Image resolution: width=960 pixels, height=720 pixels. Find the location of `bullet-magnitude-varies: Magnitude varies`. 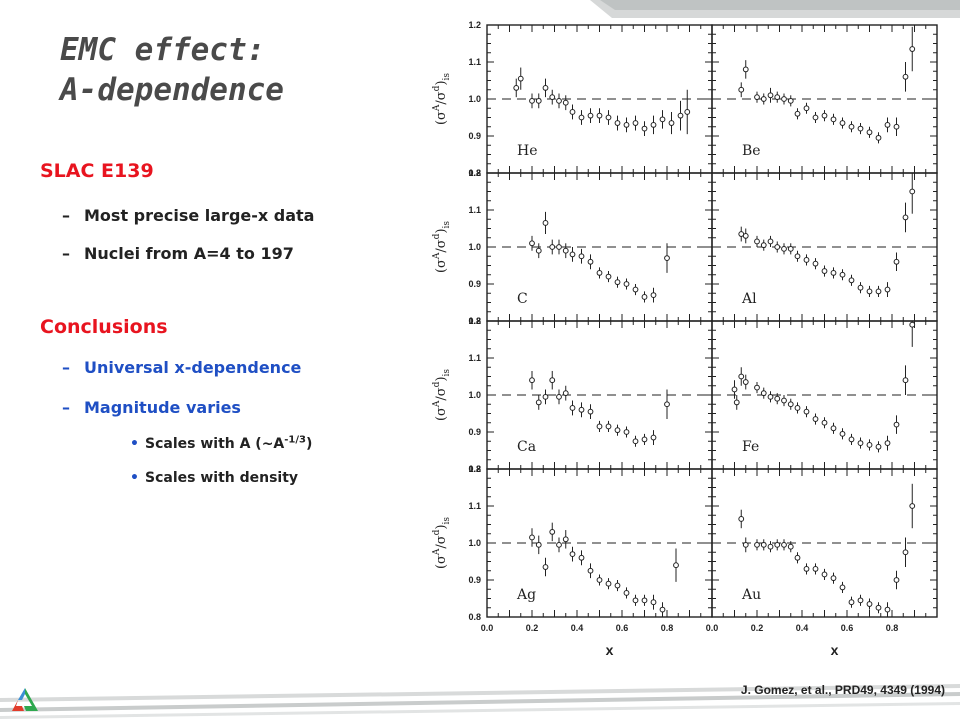

bullet-magnitude-varies: Magnitude varies is located at coordinates (140, 407).